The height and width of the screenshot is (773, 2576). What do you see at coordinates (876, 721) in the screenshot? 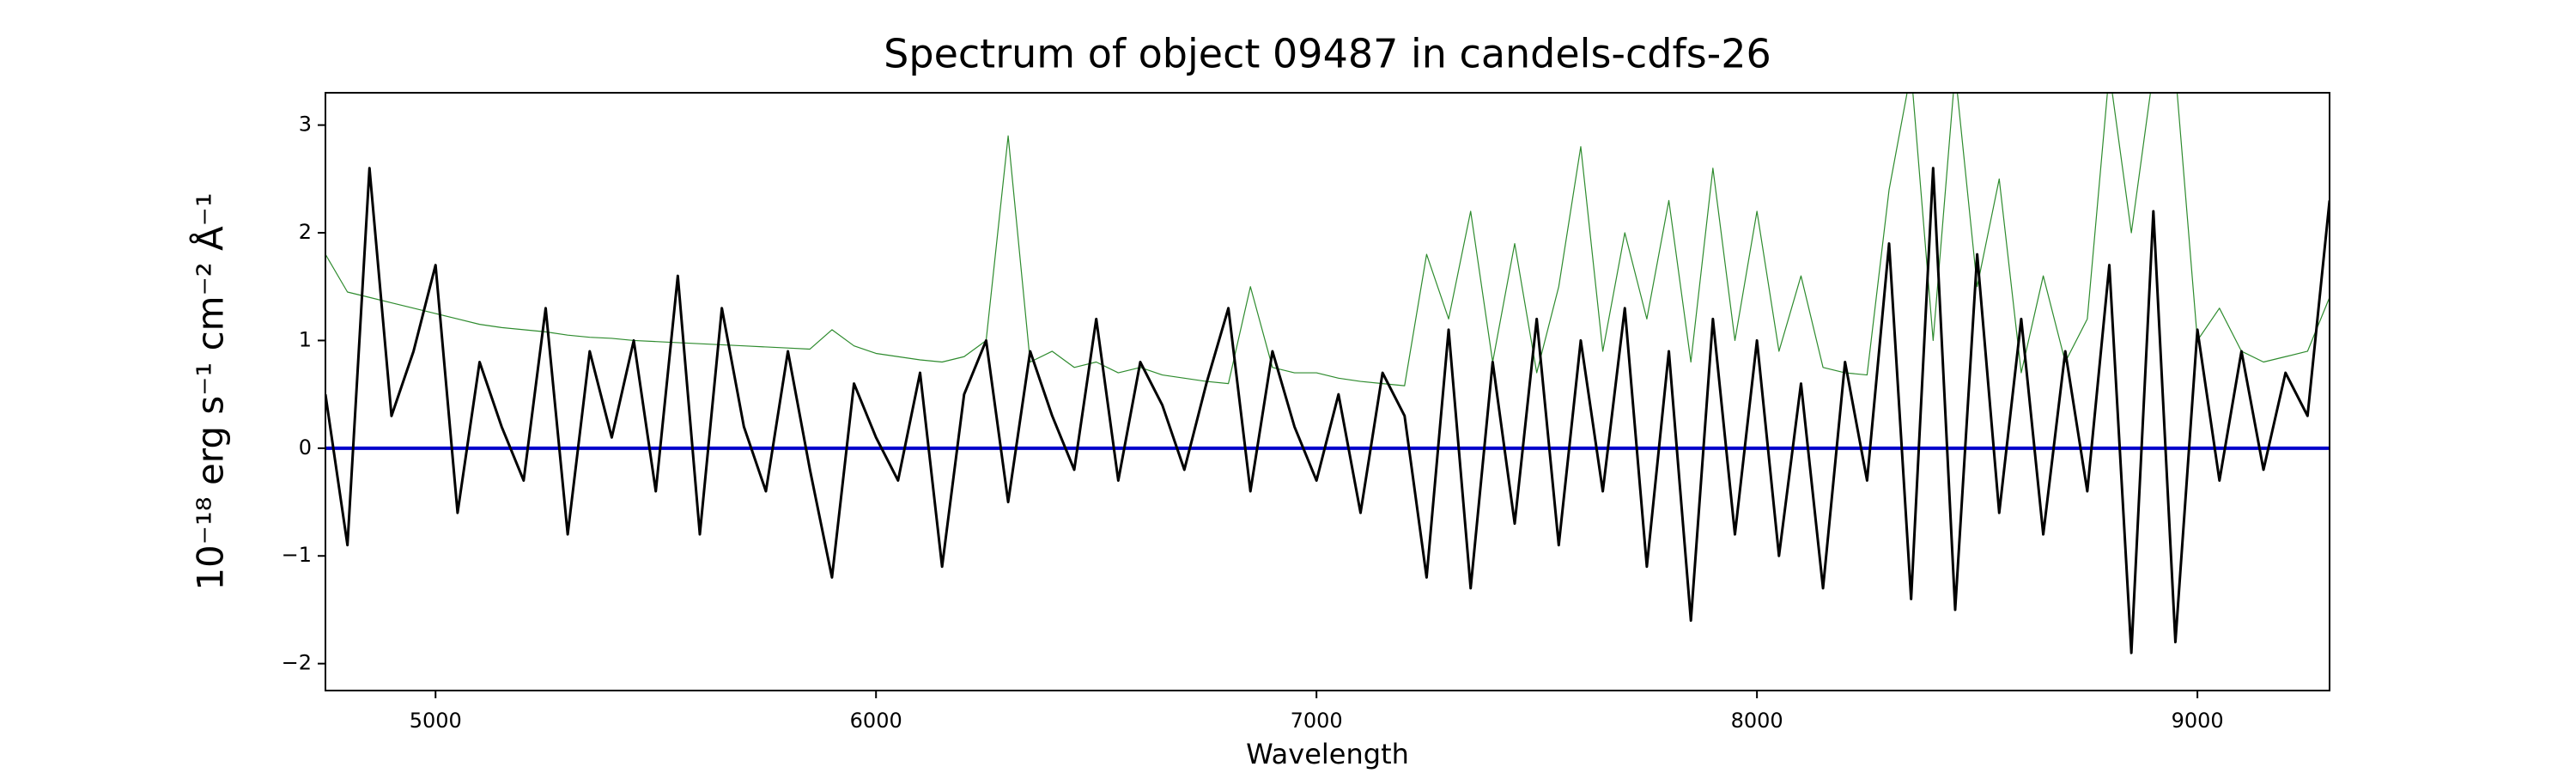
I see `x-tick-label: 6000` at bounding box center [876, 721].